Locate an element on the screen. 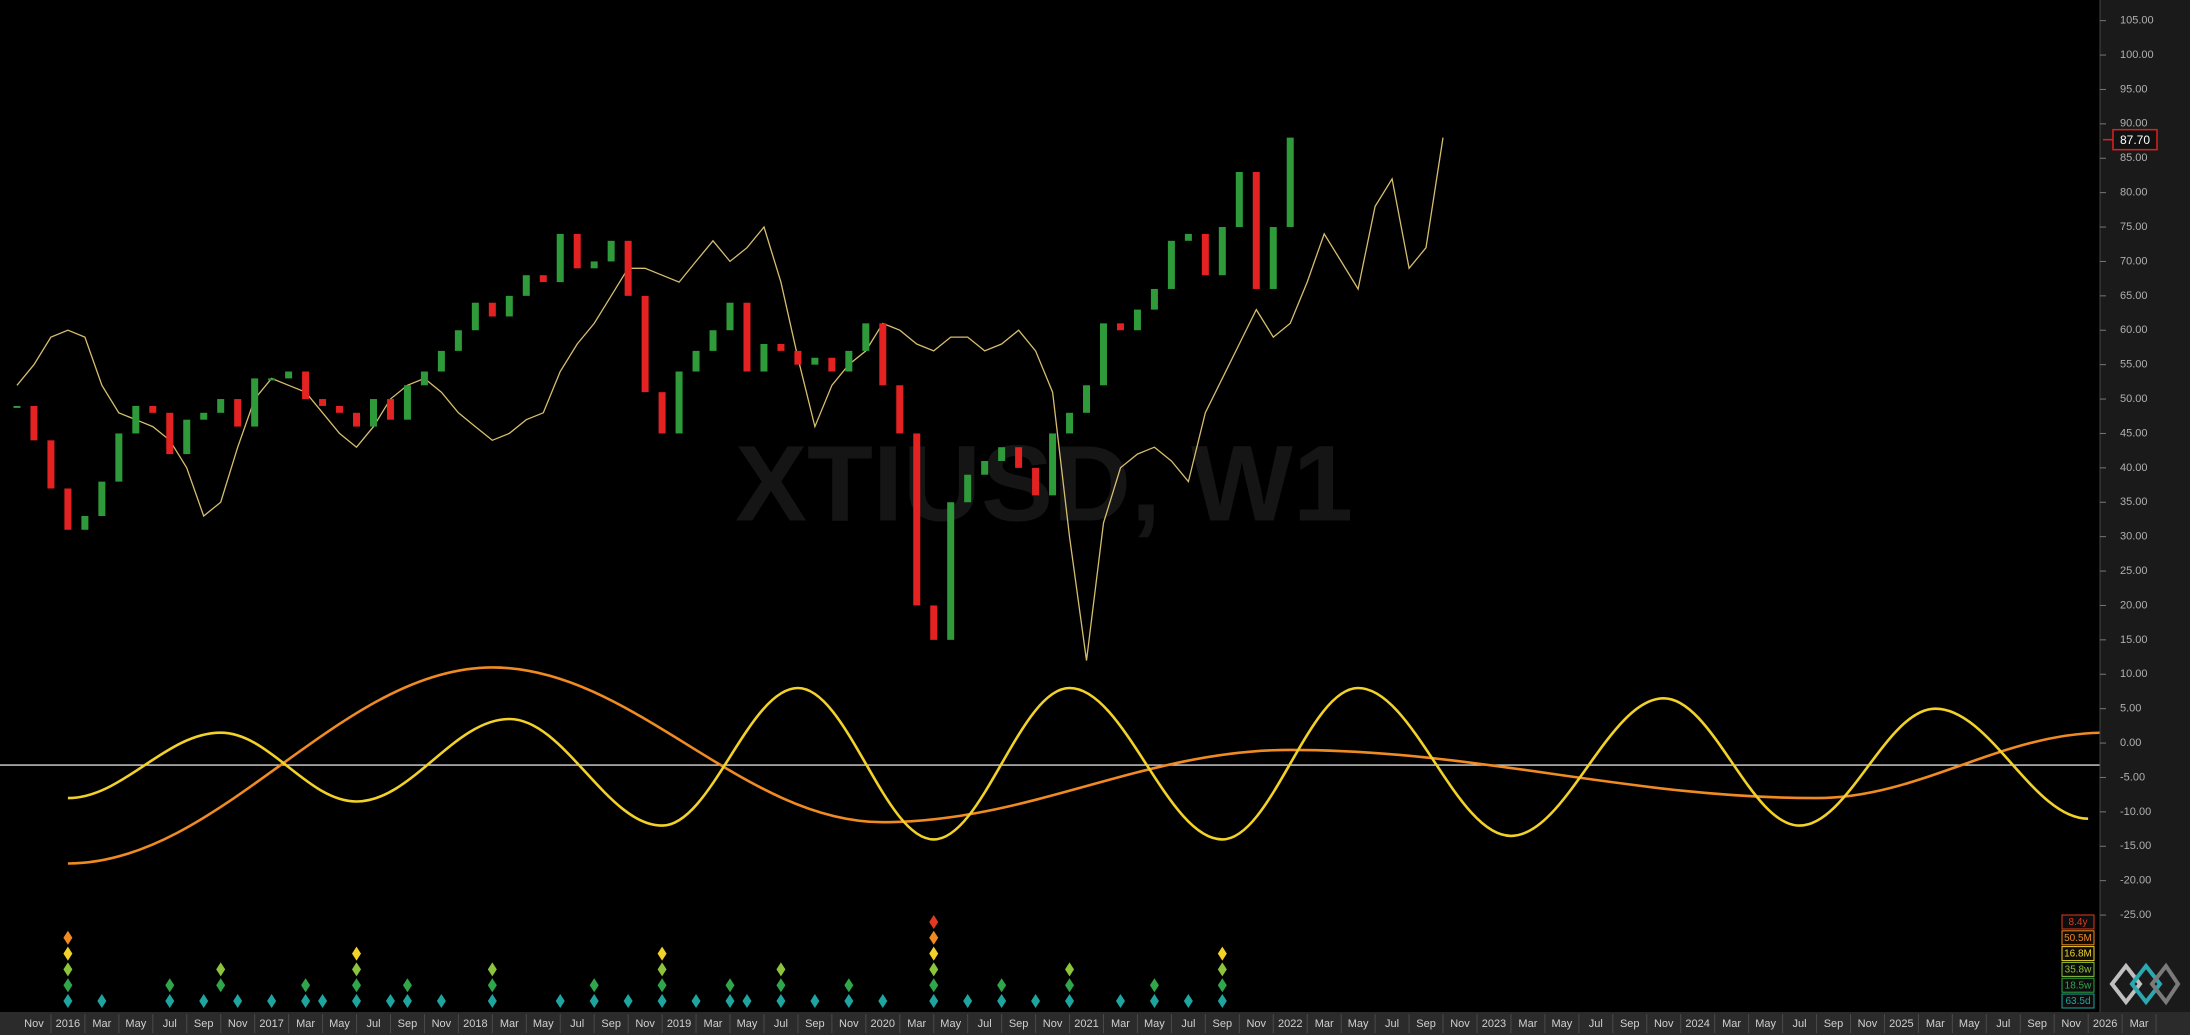 This screenshot has height=1035, width=2190. x-tick-label: 2026 is located at coordinates (2105, 1024).